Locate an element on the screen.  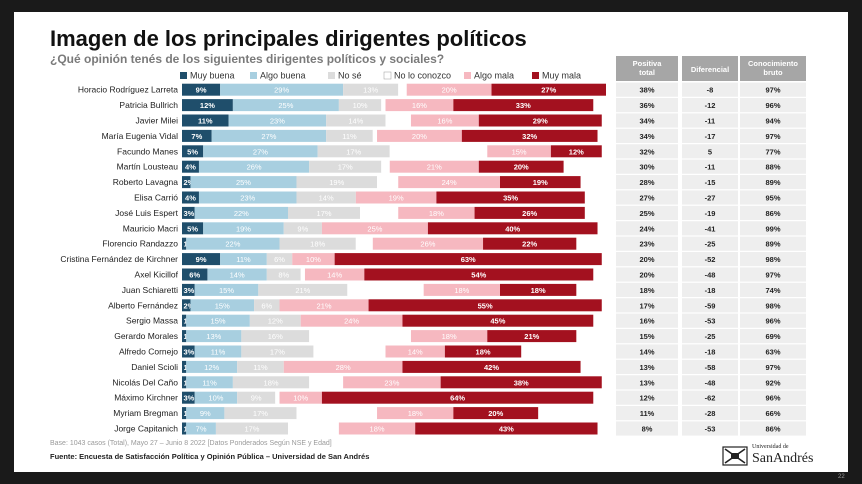
category-label: Máximo Kirchner is located at coordinates (146, 398).